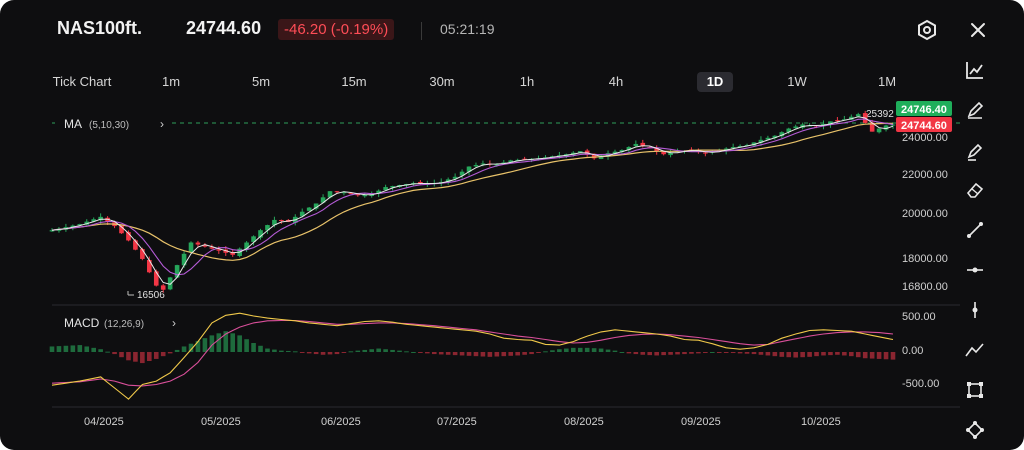  What do you see at coordinates (171, 81) in the screenshot?
I see `tab-1m: 1m` at bounding box center [171, 81].